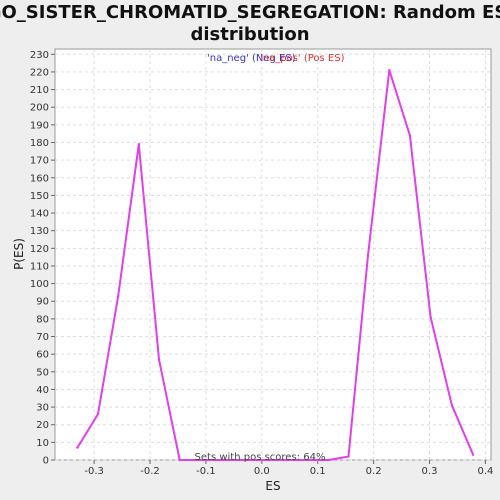  What do you see at coordinates (39, 249) in the screenshot?
I see `y-tick-label: 120` at bounding box center [39, 249].